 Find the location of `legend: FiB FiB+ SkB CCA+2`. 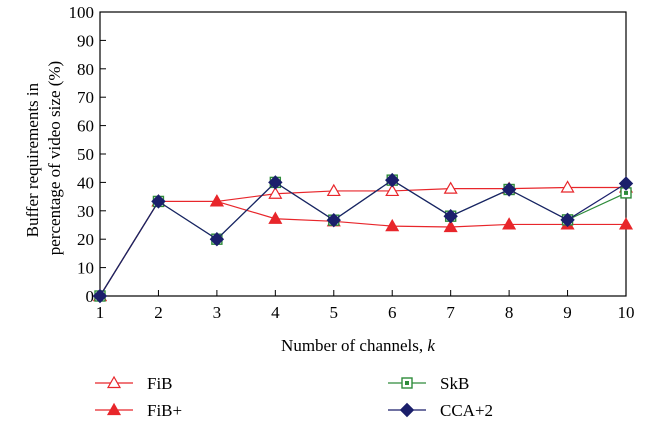

legend: FiB FiB+ SkB CCA+2 is located at coordinates (294, 397).